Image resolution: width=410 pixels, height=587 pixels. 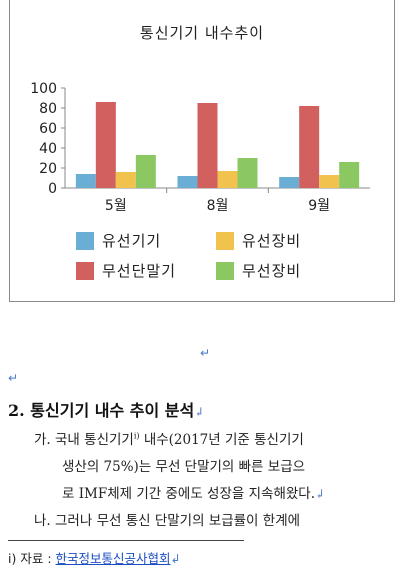 I want to click on bar-무선장비-8월, so click(x=247, y=173).